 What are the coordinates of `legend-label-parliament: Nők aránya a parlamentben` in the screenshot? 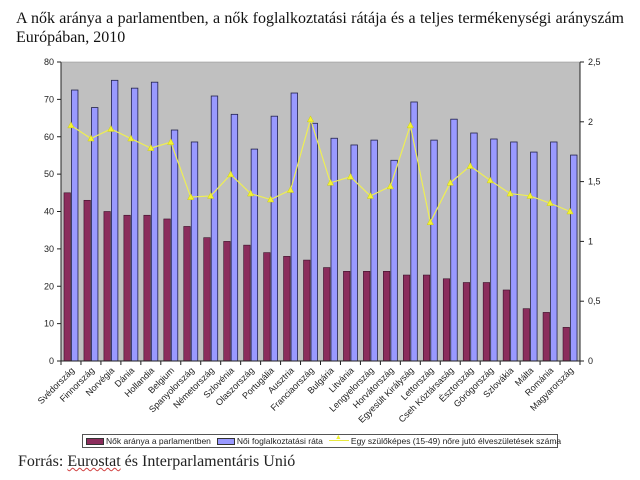 It's located at (158, 441).